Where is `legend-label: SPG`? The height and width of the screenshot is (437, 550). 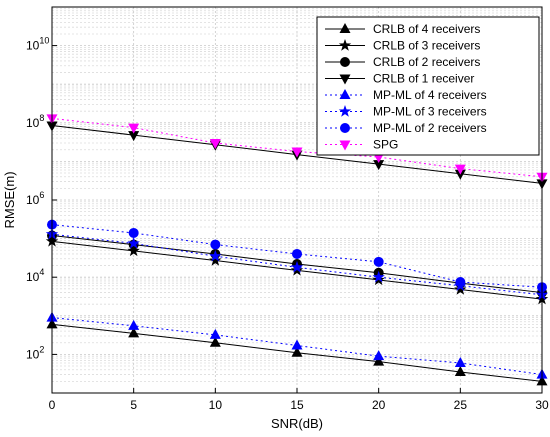 legend-label: SPG is located at coordinates (385, 145).